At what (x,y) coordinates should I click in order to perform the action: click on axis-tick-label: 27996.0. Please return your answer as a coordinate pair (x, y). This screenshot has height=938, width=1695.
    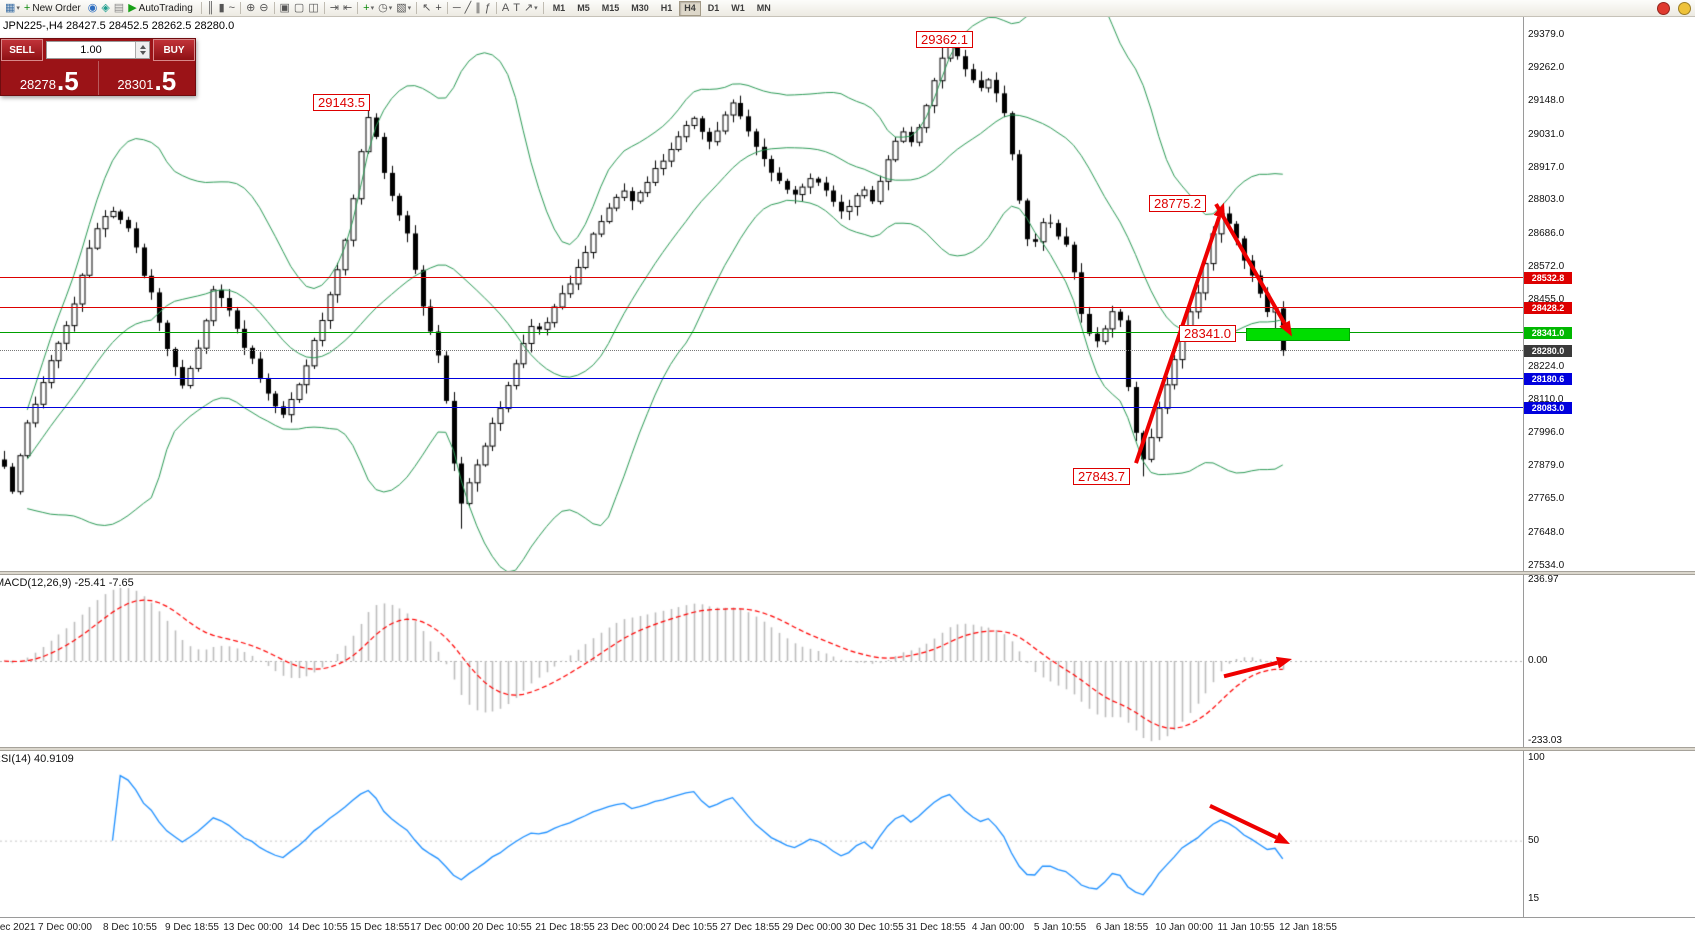
    Looking at the image, I should click on (1546, 432).